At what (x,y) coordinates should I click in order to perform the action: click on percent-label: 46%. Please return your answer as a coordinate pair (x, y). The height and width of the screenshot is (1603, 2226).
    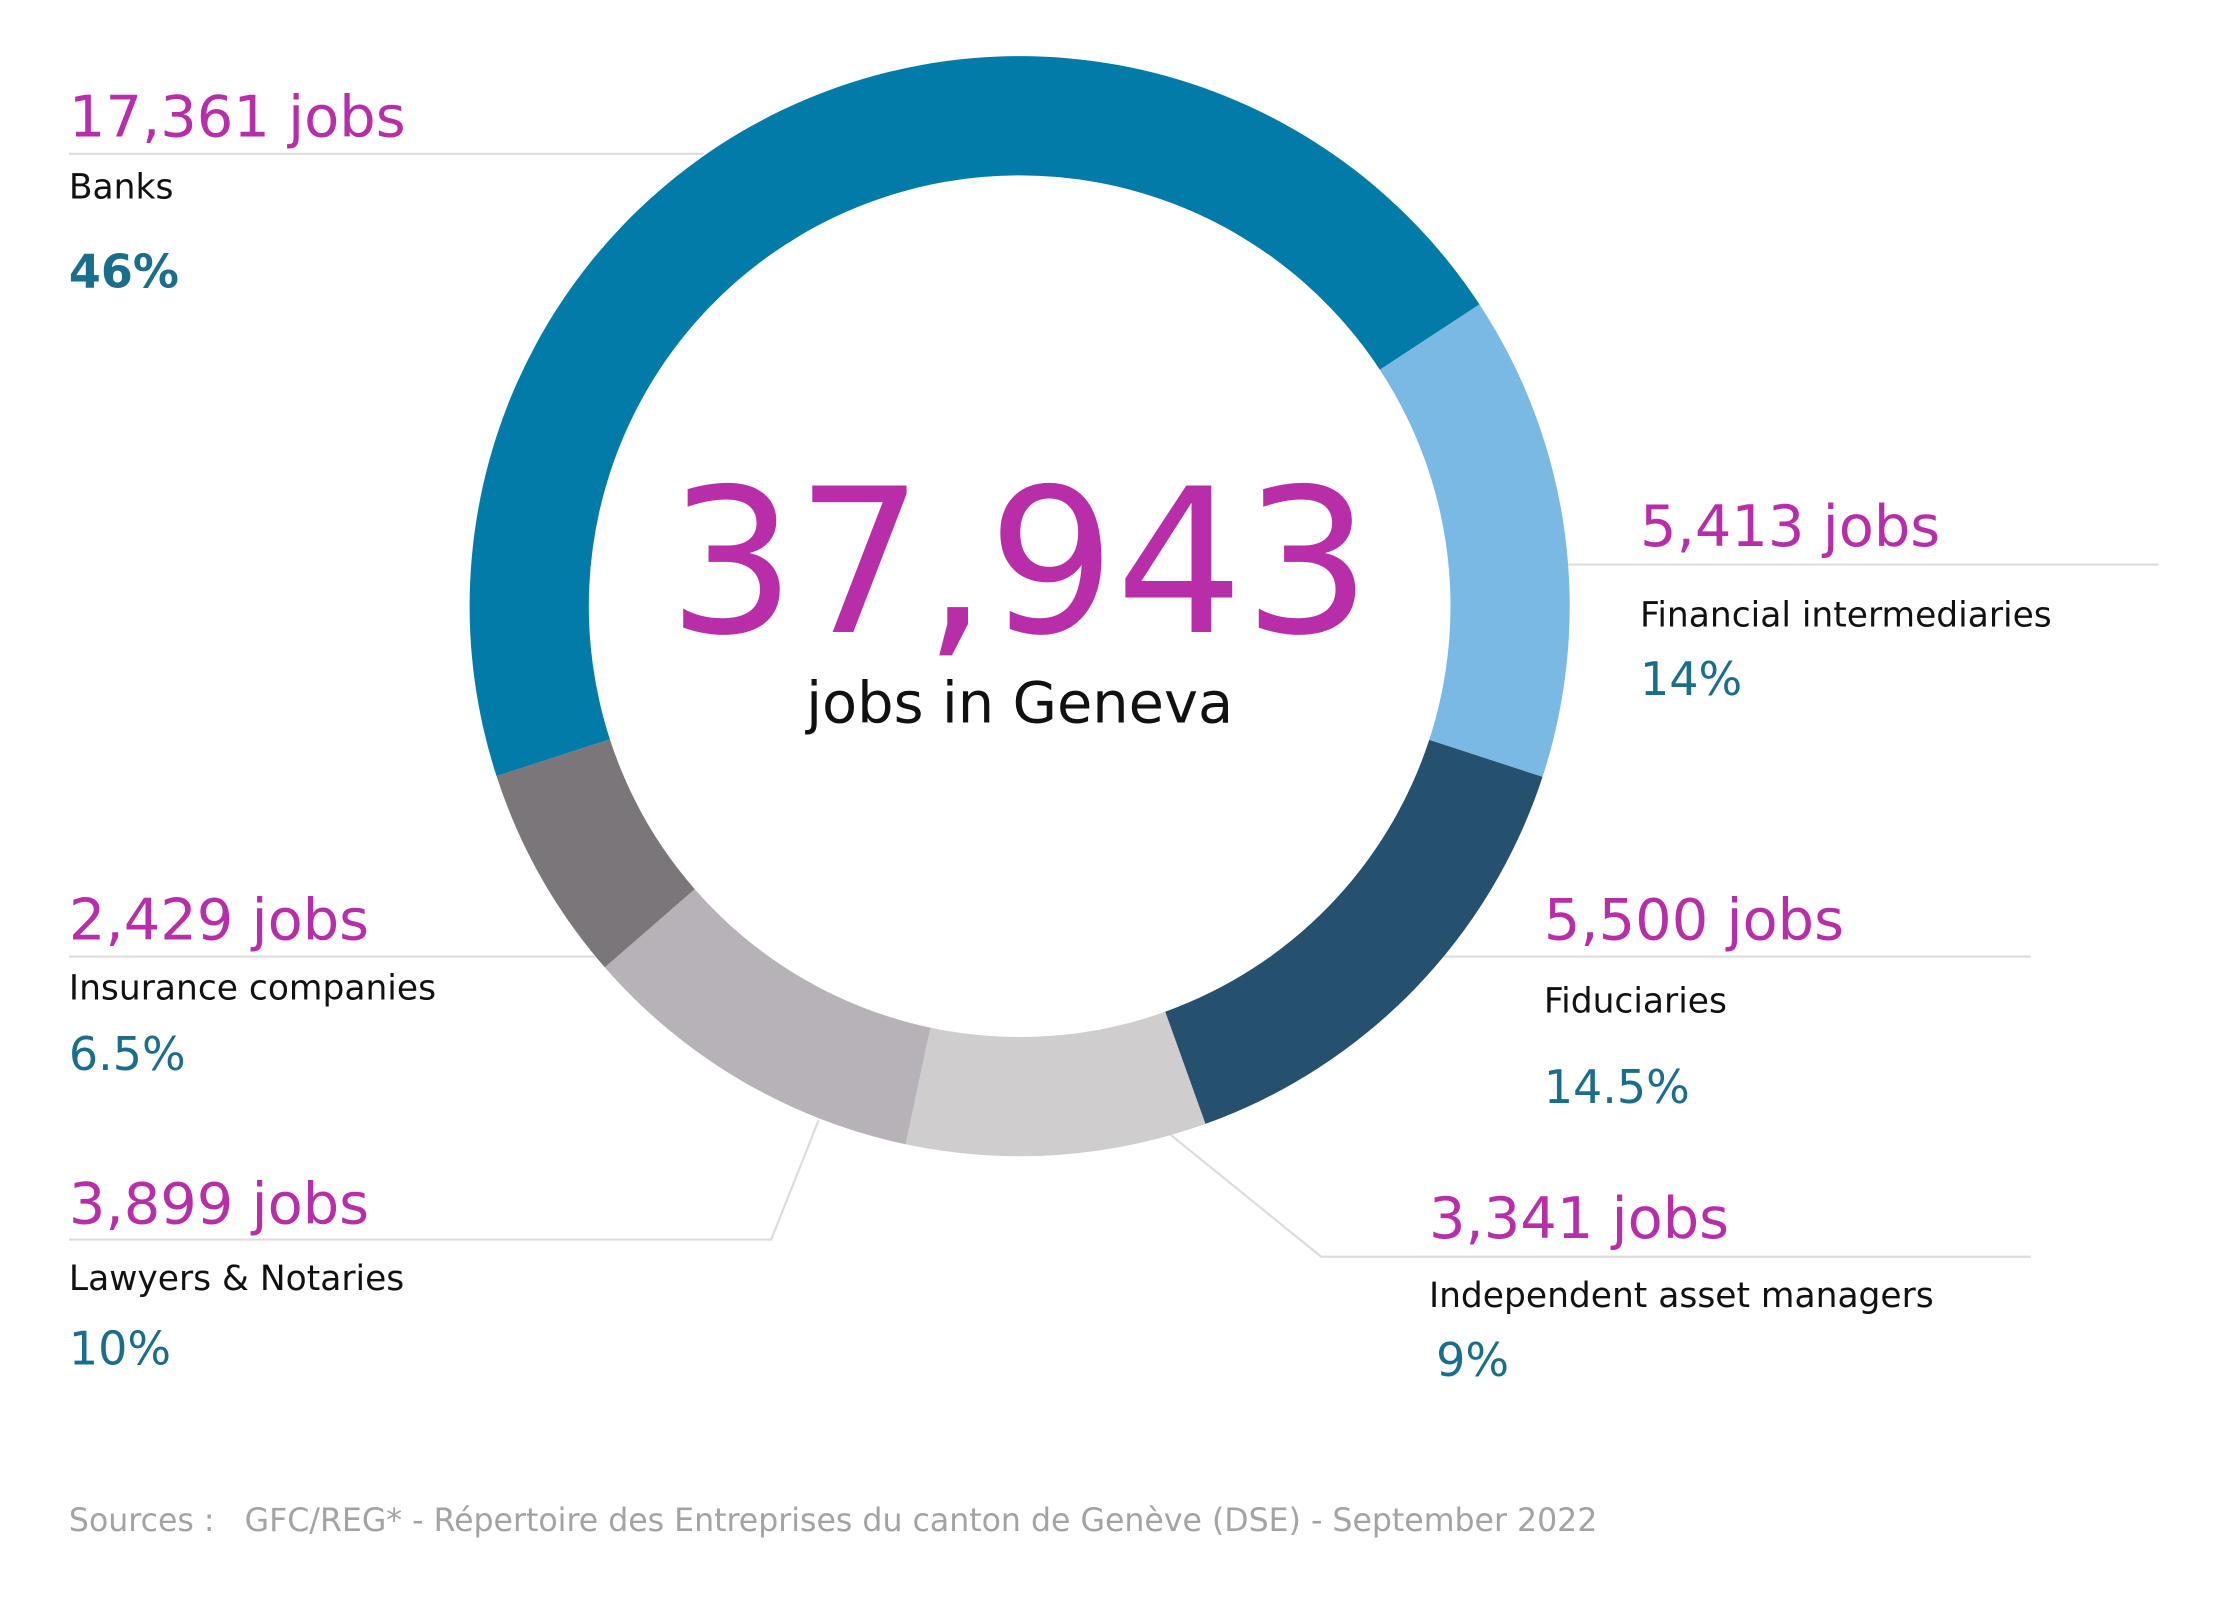
    Looking at the image, I should click on (124, 271).